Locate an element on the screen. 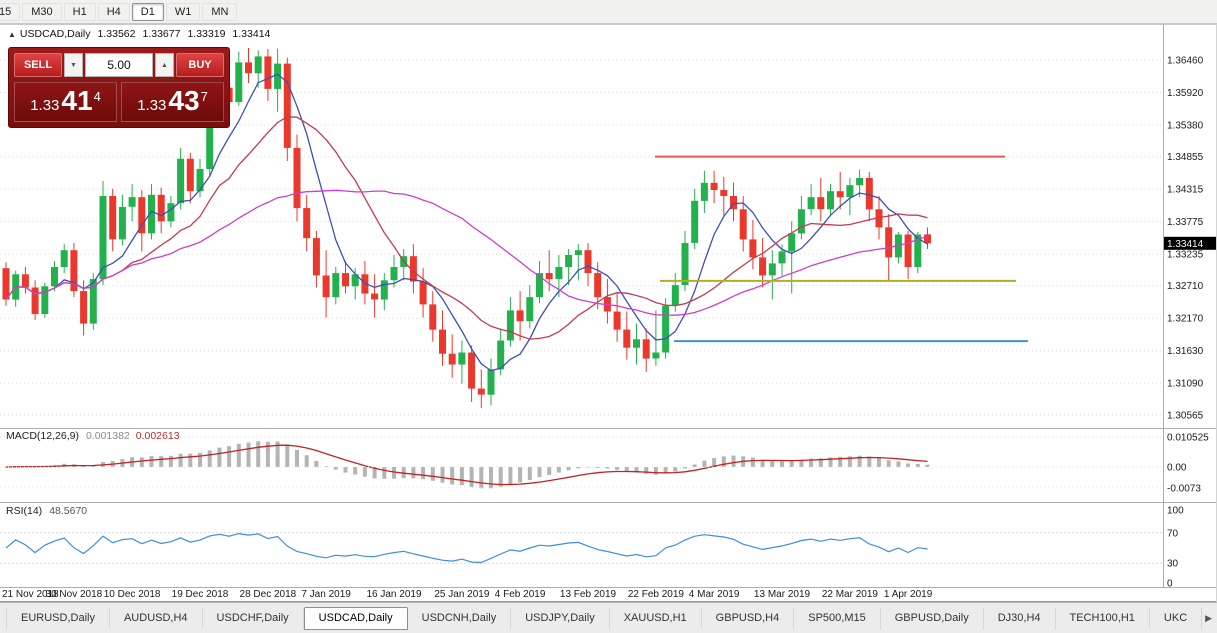  chart-tab-eurusd-daily: EURUSD,Daily is located at coordinates (58, 618).